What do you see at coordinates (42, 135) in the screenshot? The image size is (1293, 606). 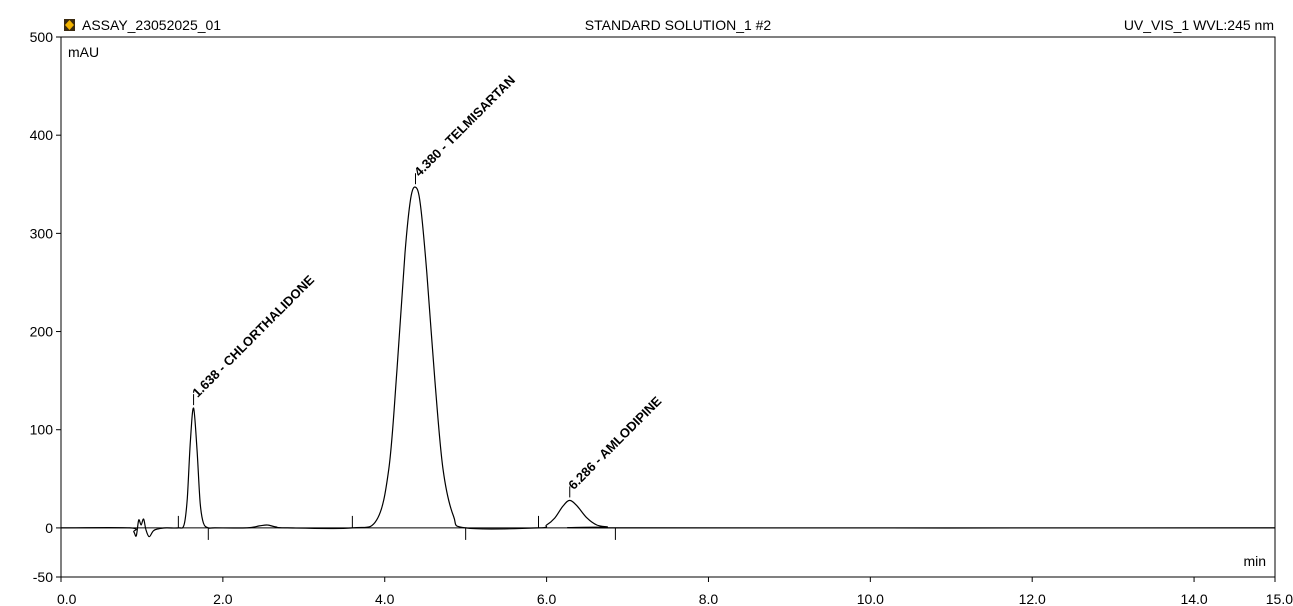 I see `y-tick-label: 400` at bounding box center [42, 135].